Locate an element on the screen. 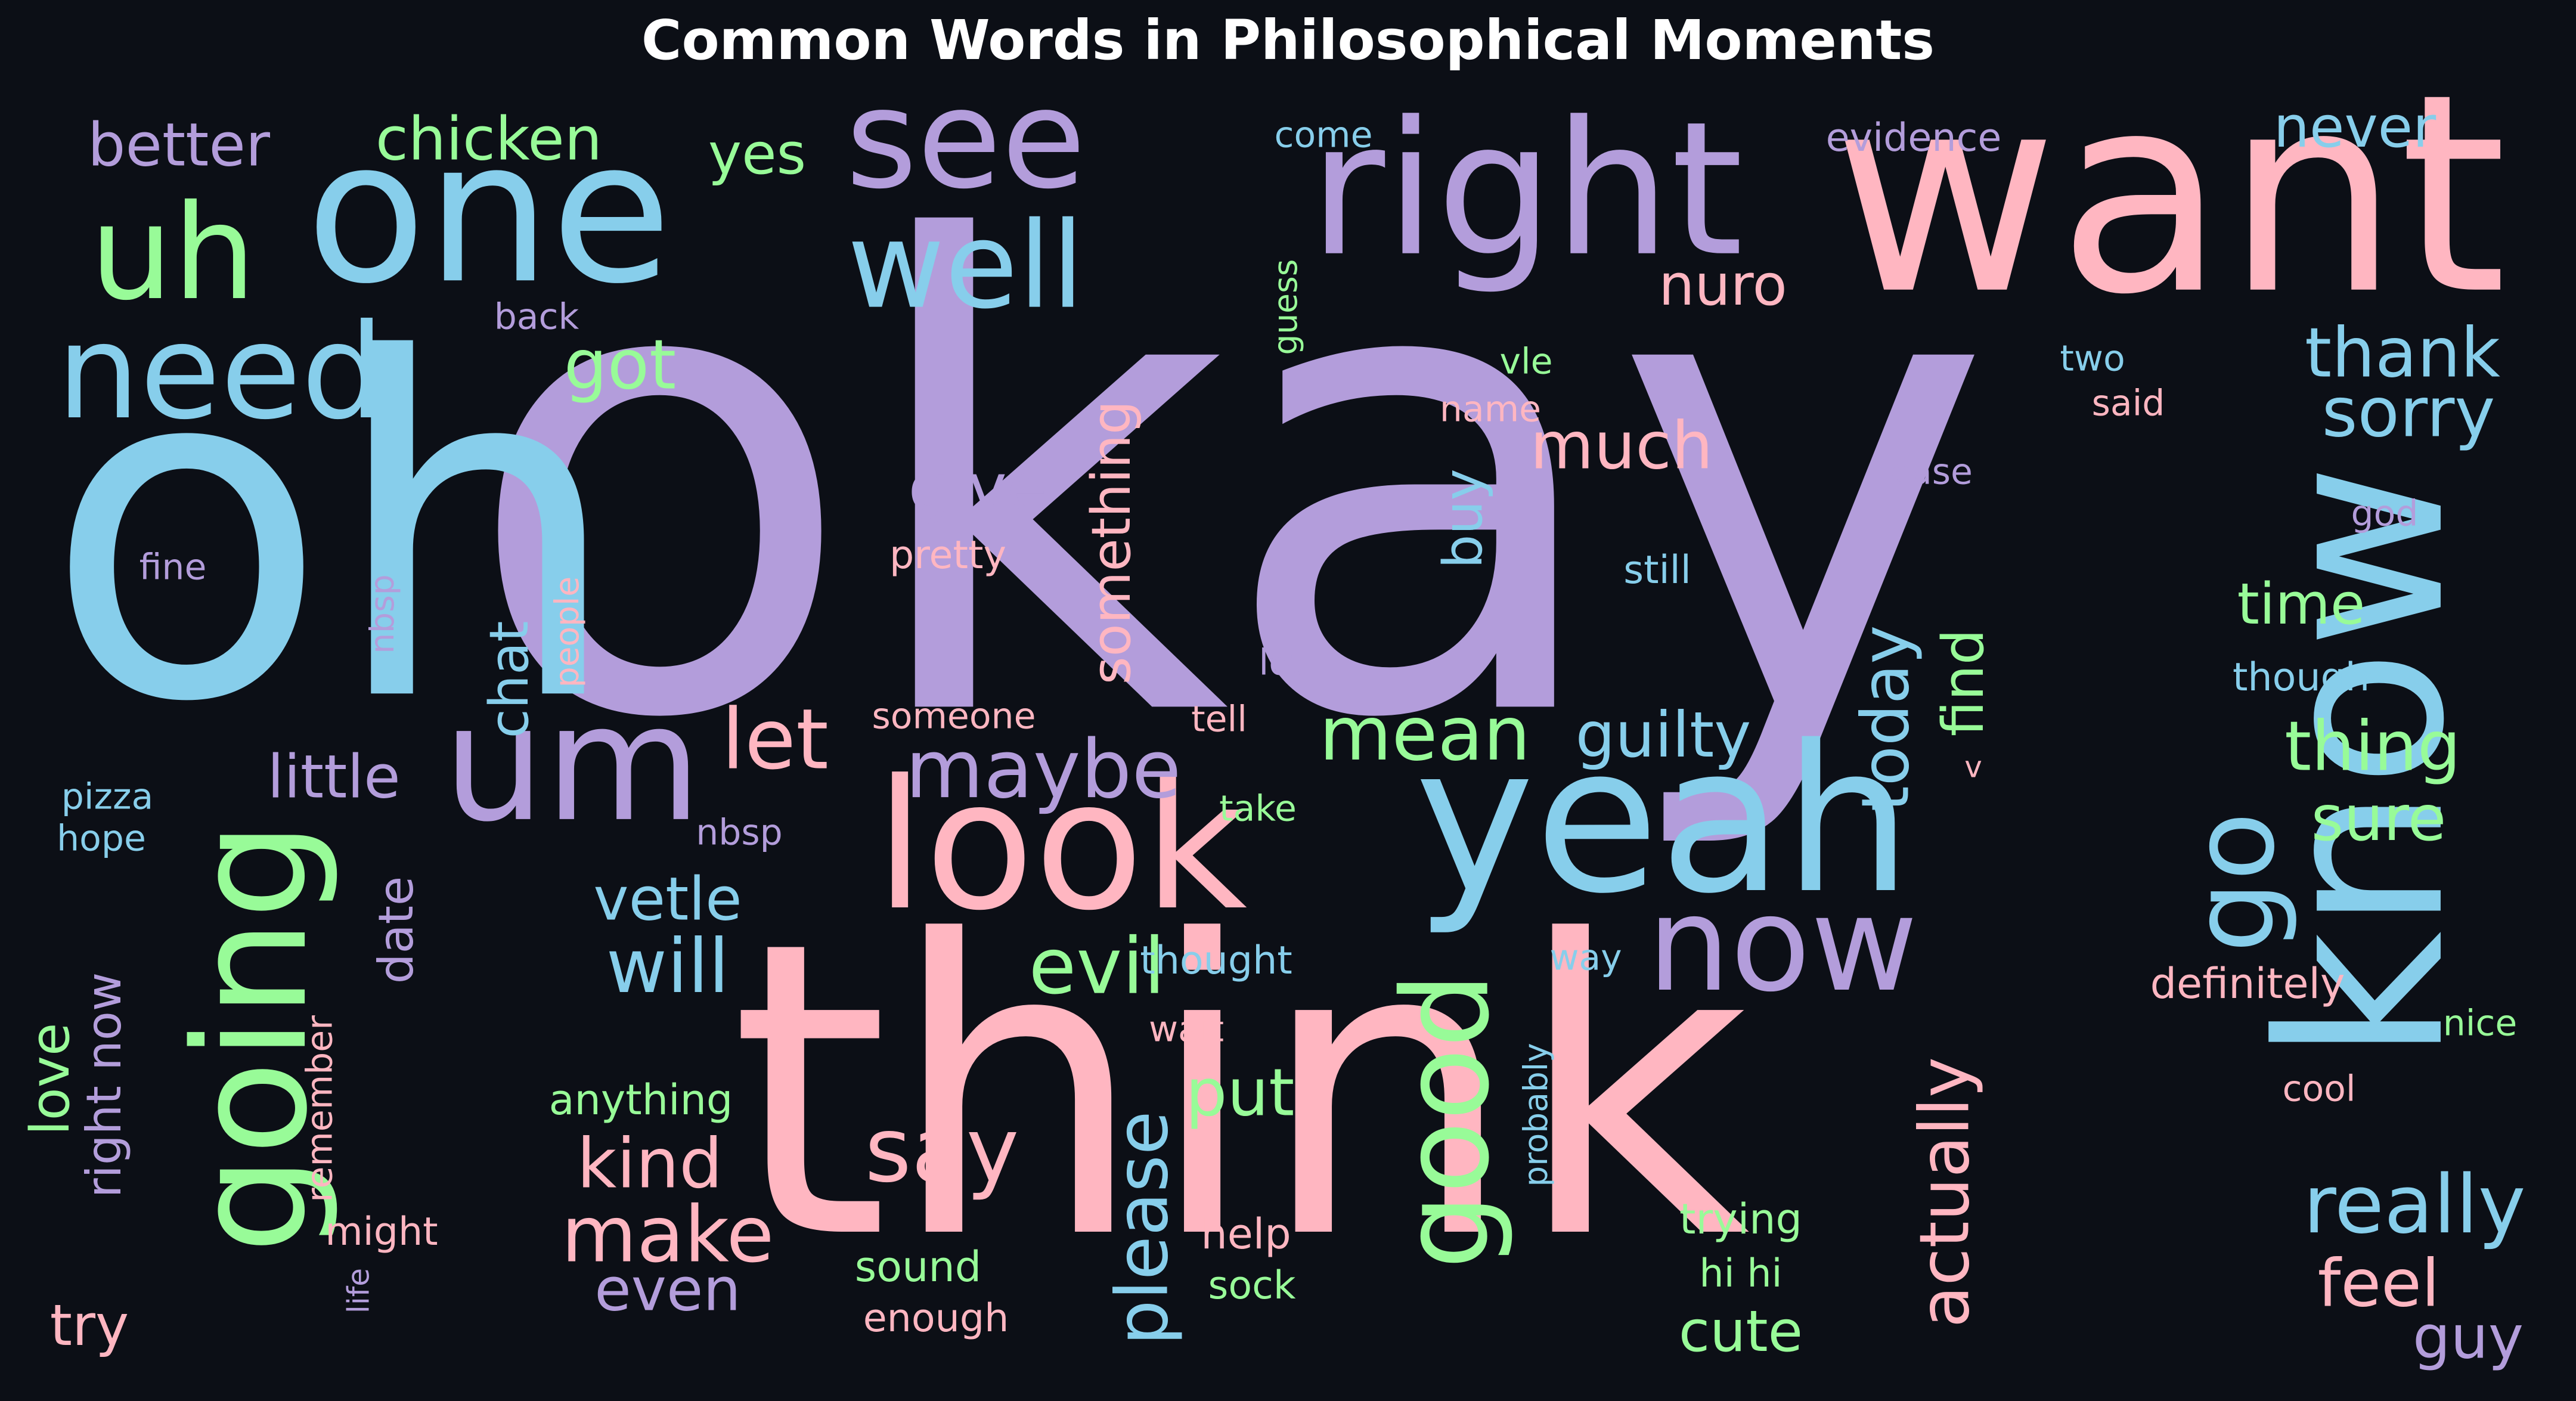  word-guess: guess is located at coordinates (1285, 307).